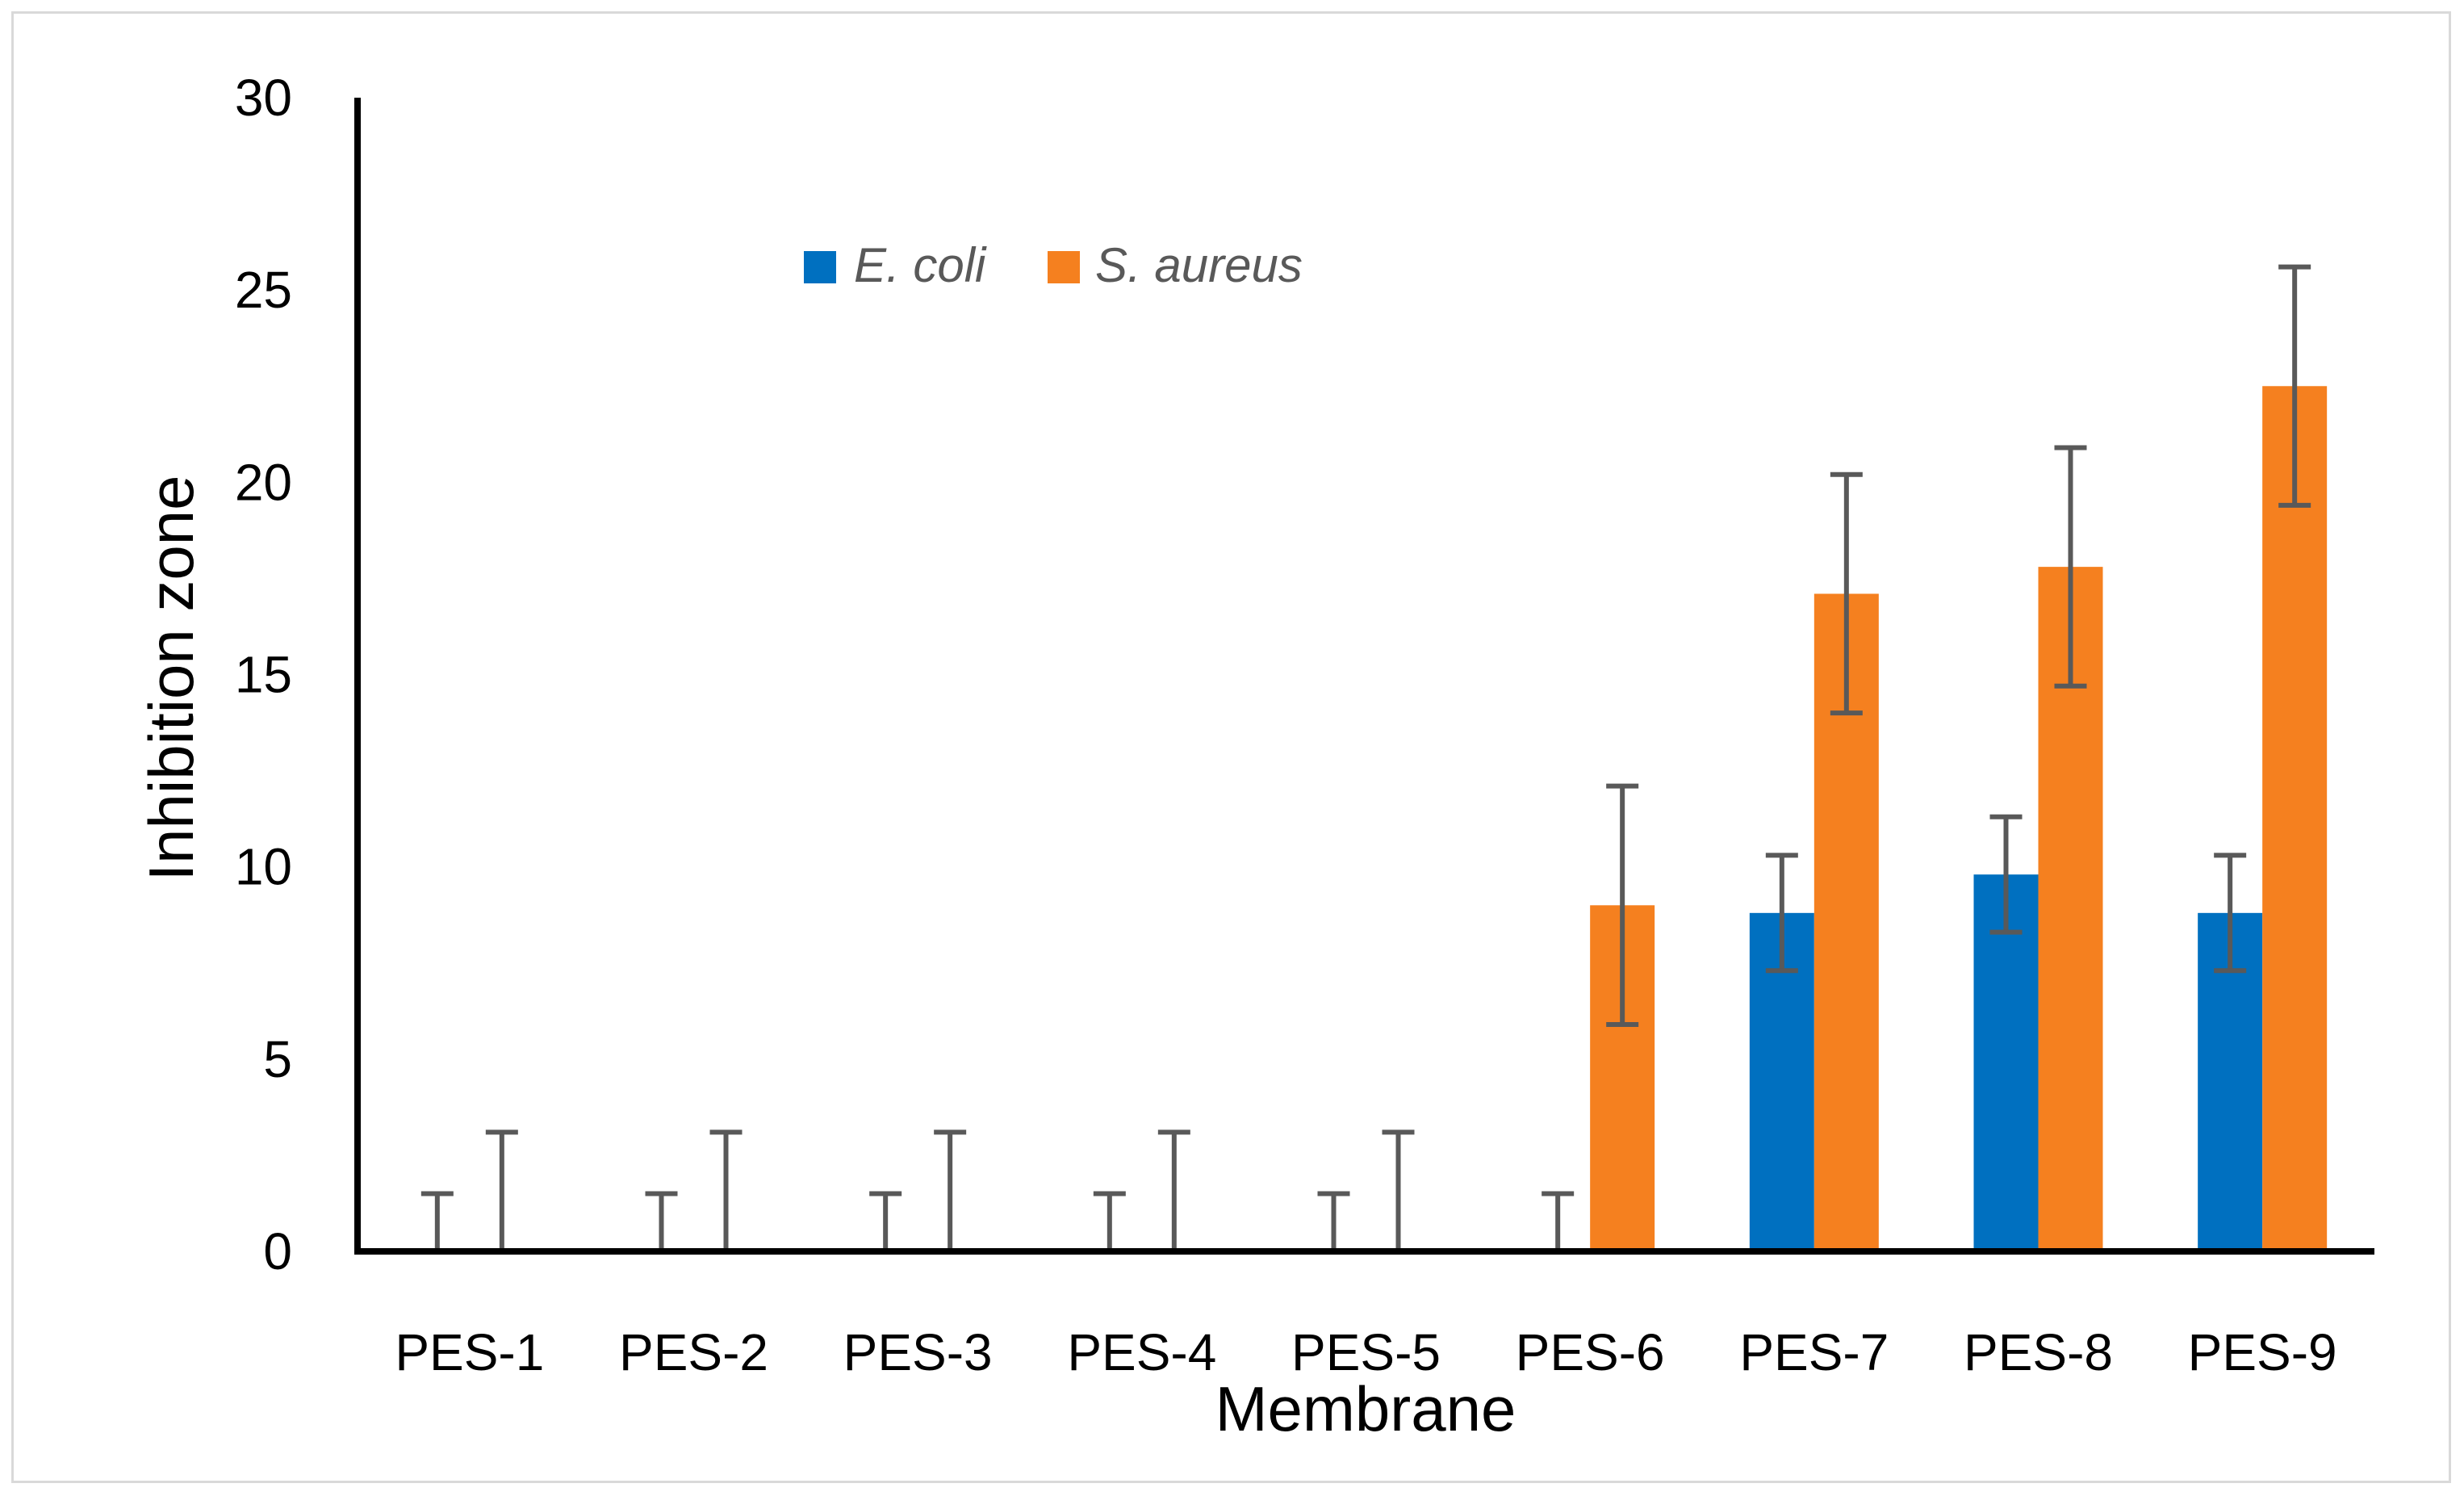  I want to click on x-tick-label-pes-8: PES-8, so click(2038, 1352).